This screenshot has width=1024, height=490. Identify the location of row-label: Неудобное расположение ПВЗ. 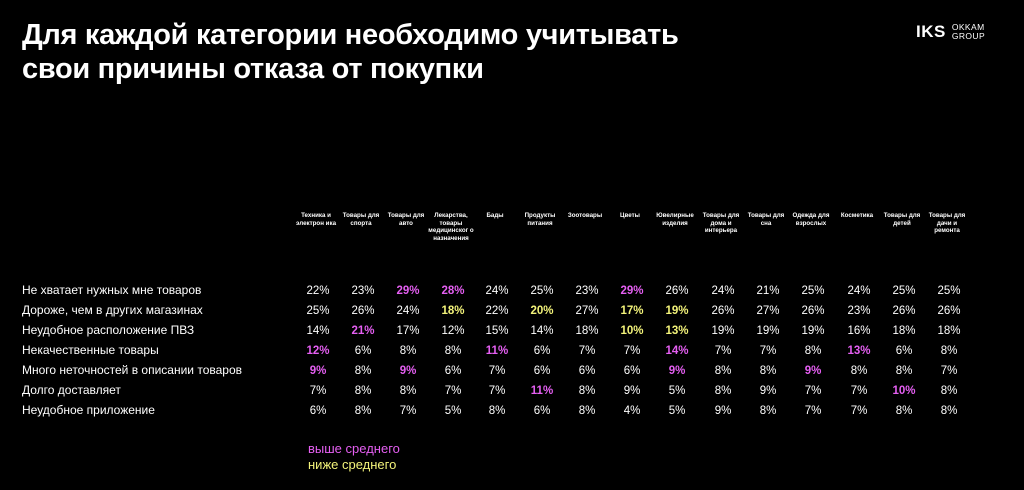
(108, 330).